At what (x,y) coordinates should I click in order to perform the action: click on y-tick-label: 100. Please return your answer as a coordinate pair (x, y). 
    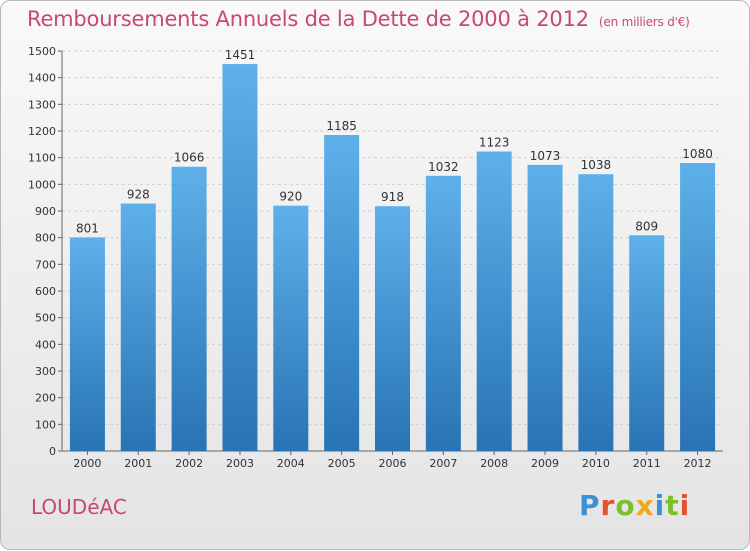
    Looking at the image, I should click on (45, 424).